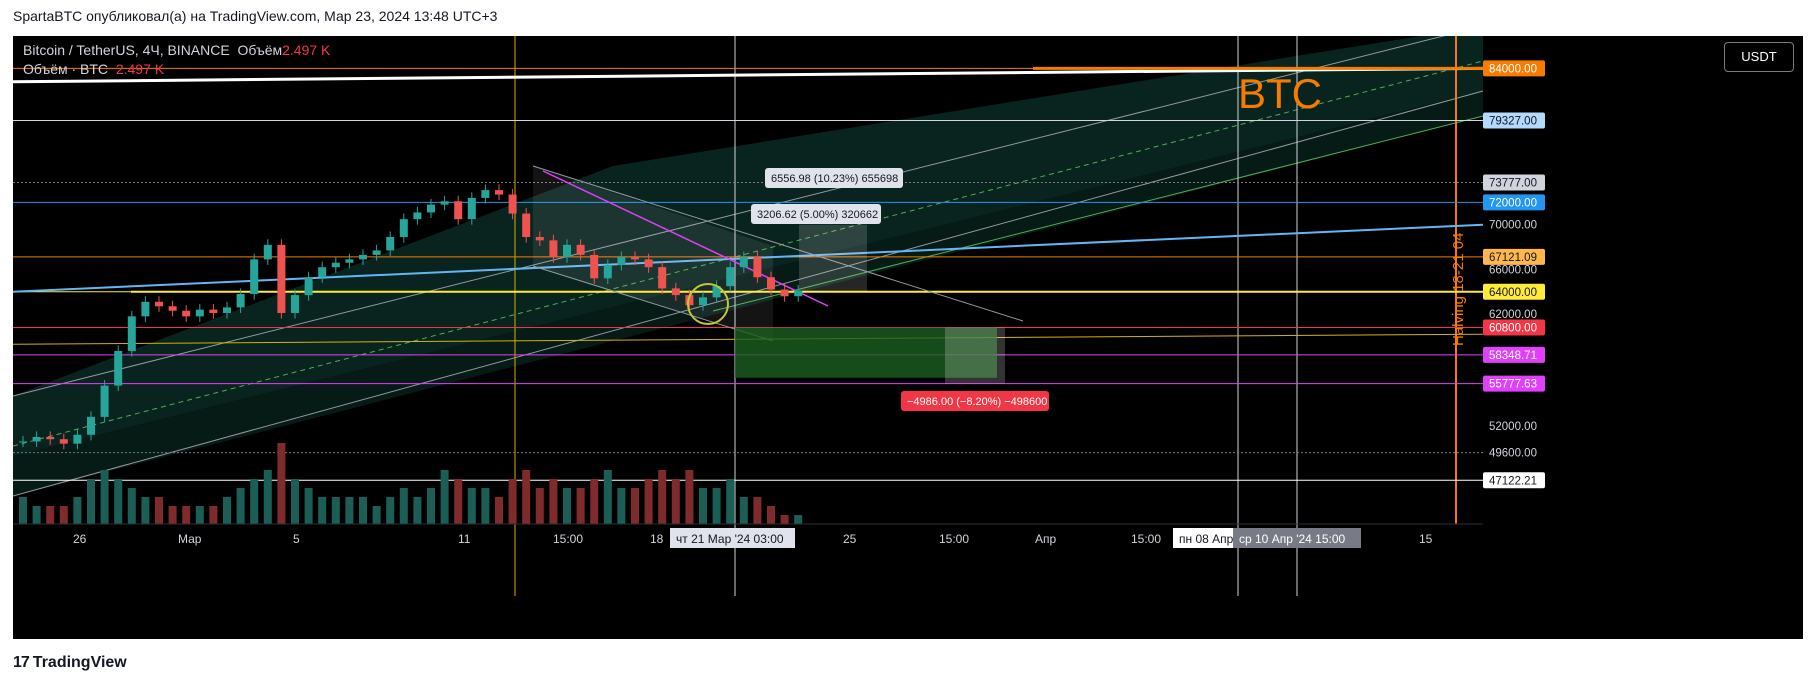 The height and width of the screenshot is (687, 1813). Describe the element at coordinates (653, 303) in the screenshot. I see `flag-lower-line` at that location.